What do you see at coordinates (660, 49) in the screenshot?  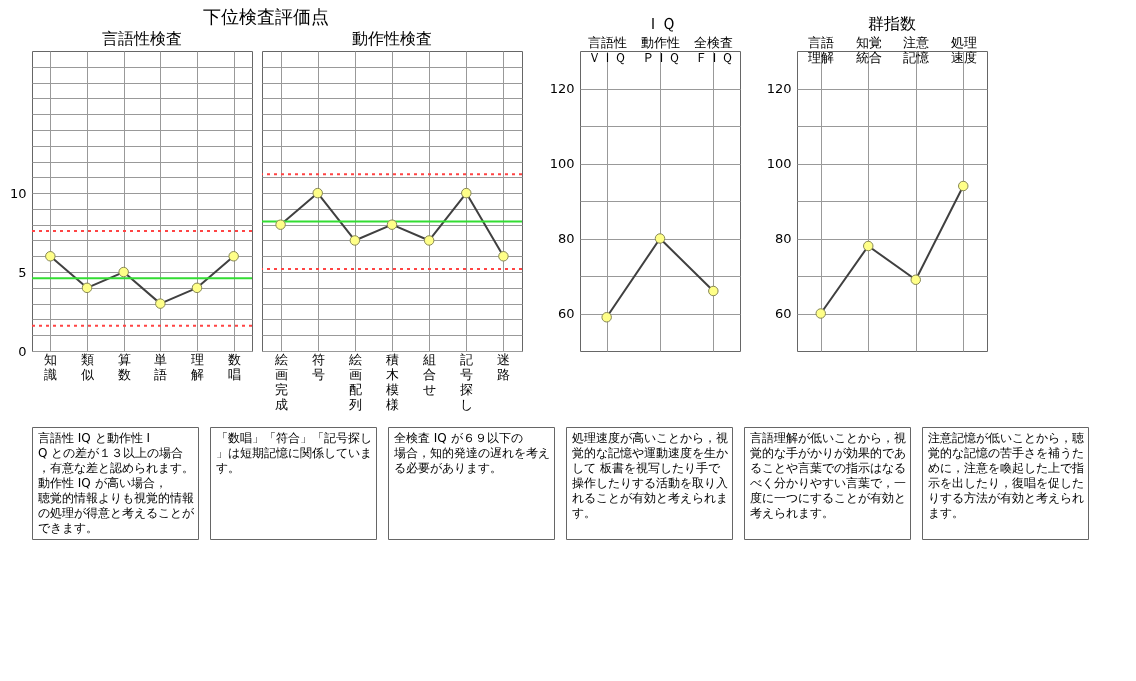 I see `x-tick-label: 動作性ＰＩＱ` at bounding box center [660, 49].